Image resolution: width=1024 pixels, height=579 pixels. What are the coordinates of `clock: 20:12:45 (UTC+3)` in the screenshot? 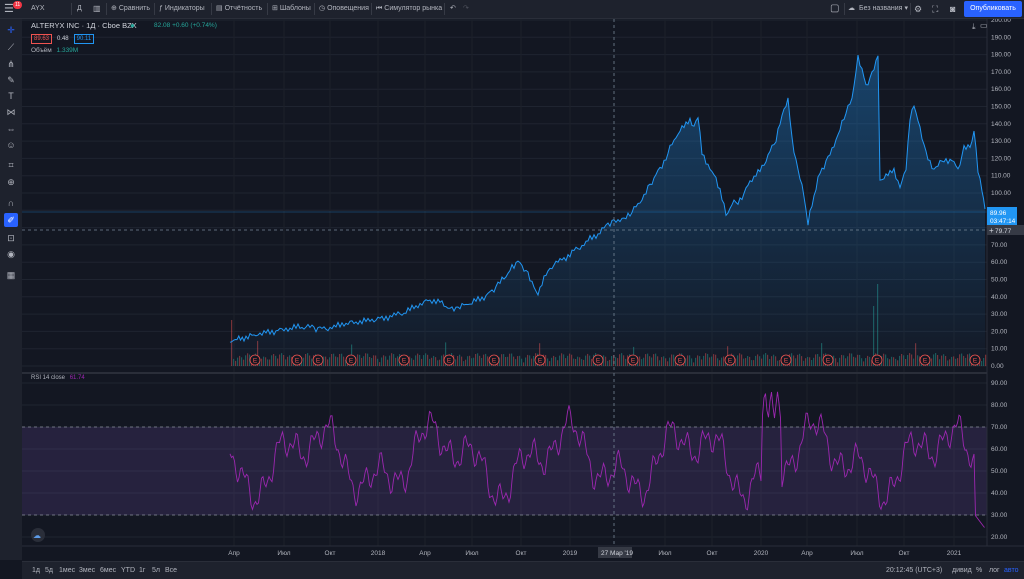 It's located at (914, 570).